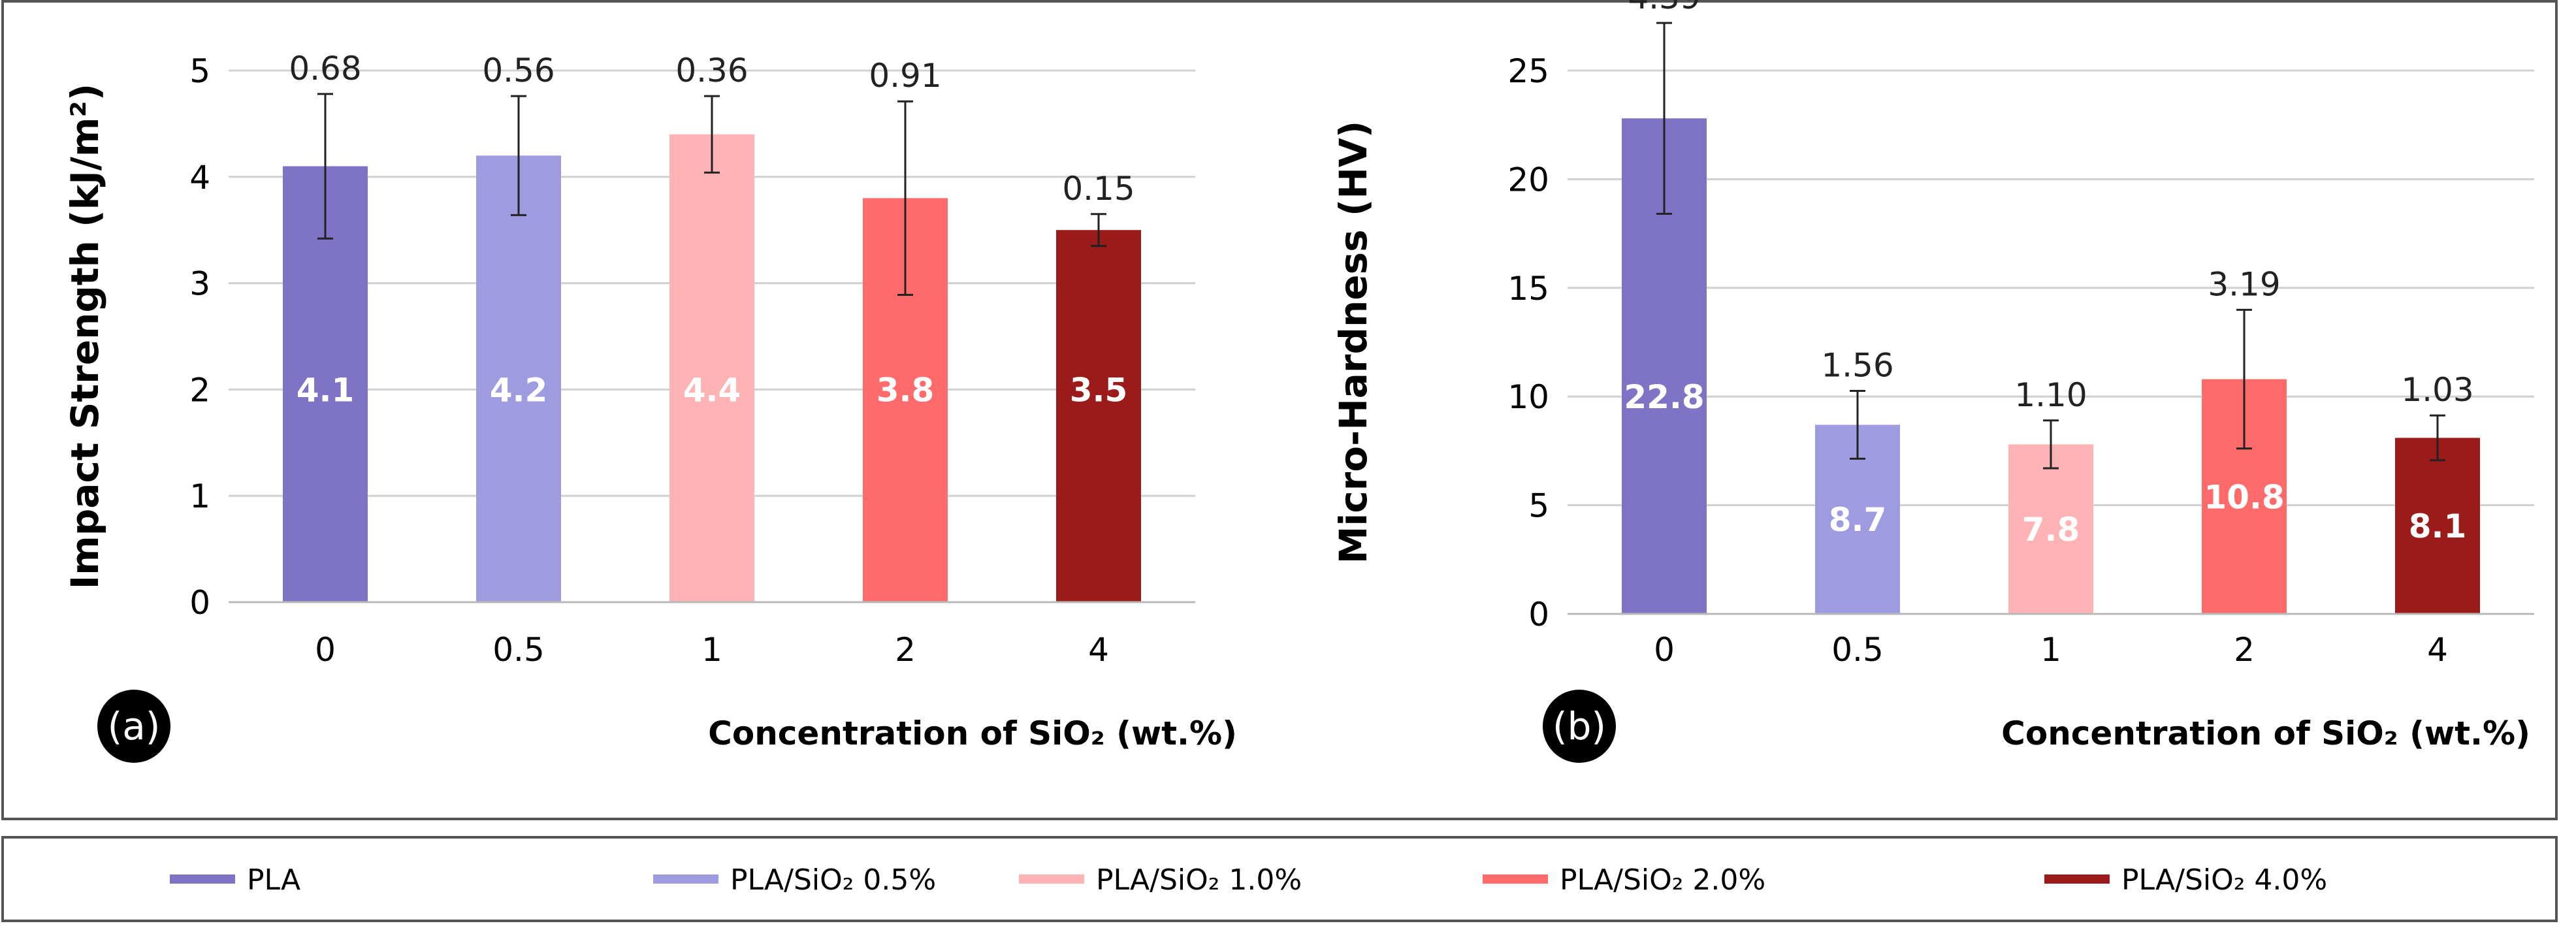  I want to click on error-label: 0.68, so click(325, 69).